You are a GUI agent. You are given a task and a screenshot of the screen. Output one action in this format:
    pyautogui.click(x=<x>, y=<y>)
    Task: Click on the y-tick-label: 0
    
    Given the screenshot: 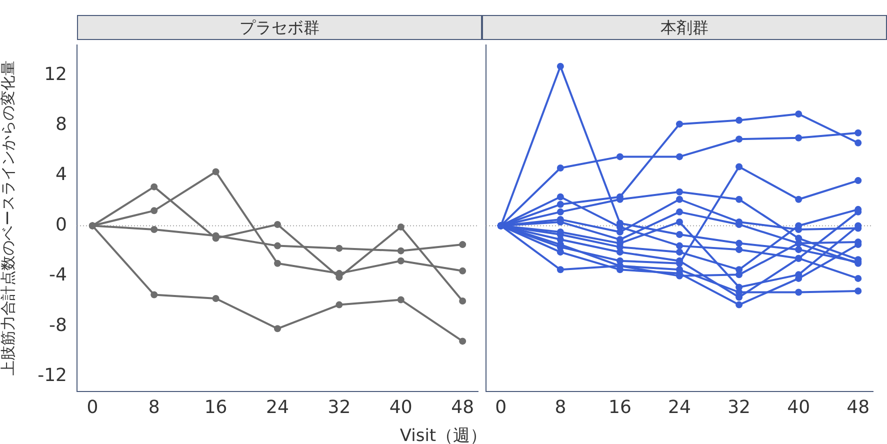 What is the action you would take?
    pyautogui.click(x=61, y=225)
    